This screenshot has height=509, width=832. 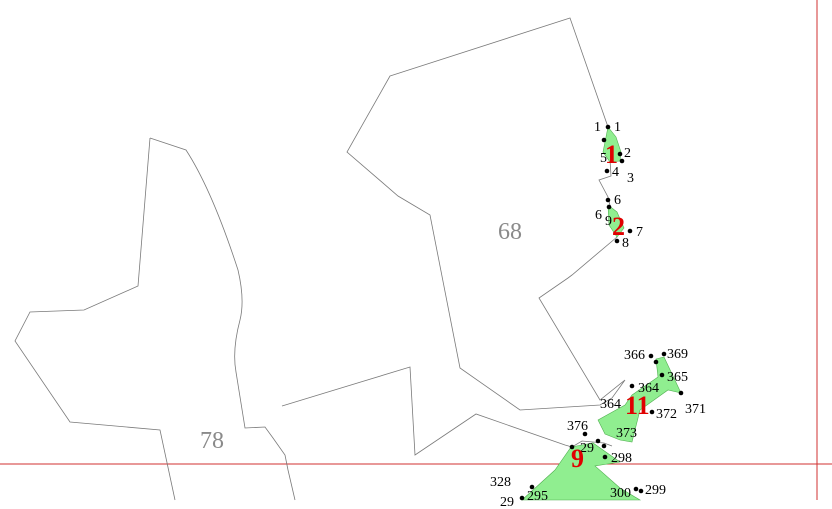 I want to click on point-label: 4, so click(x=615, y=172).